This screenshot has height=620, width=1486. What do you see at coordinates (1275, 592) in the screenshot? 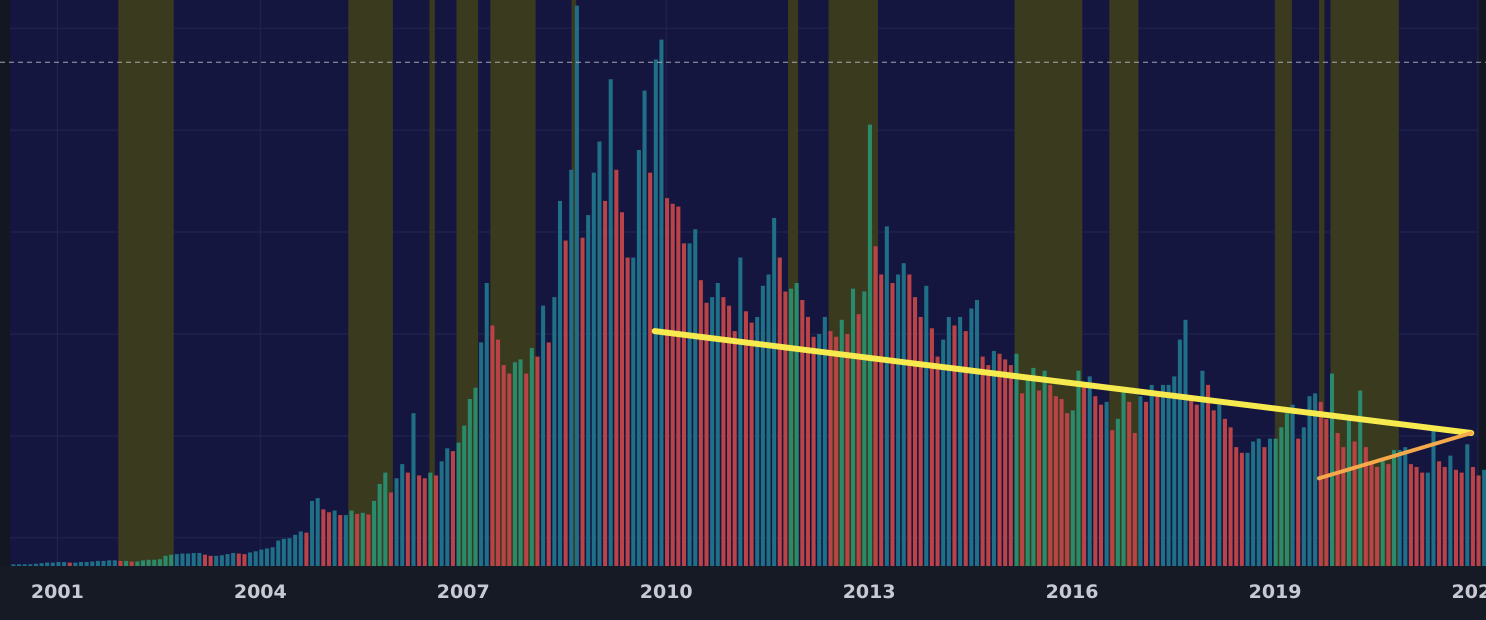
I see `x-tick-label: 2019` at bounding box center [1275, 592].